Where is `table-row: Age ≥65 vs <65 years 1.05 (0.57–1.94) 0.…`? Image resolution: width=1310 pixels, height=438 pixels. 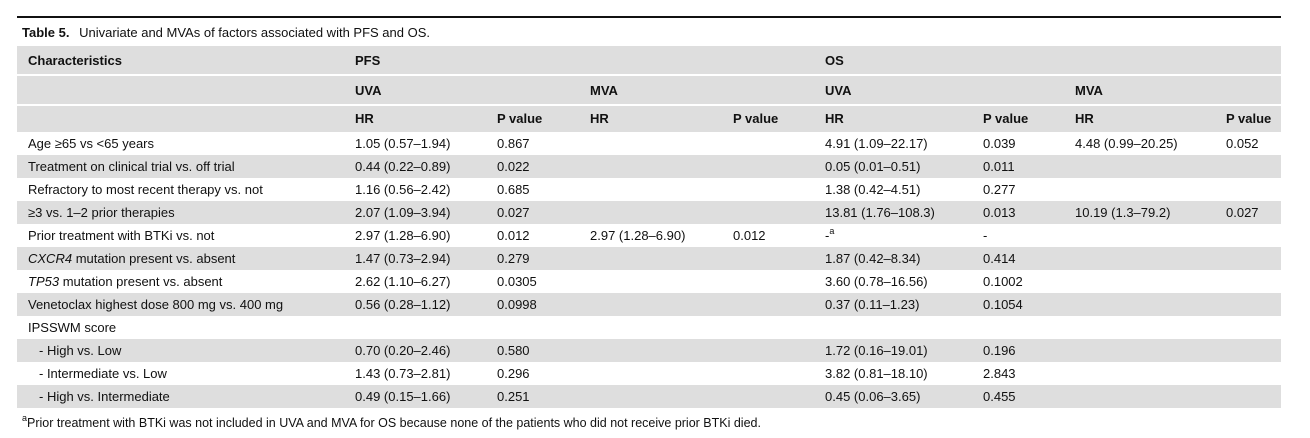 table-row: Age ≥65 vs <65 years 1.05 (0.57–1.94) 0.… is located at coordinates (649, 143).